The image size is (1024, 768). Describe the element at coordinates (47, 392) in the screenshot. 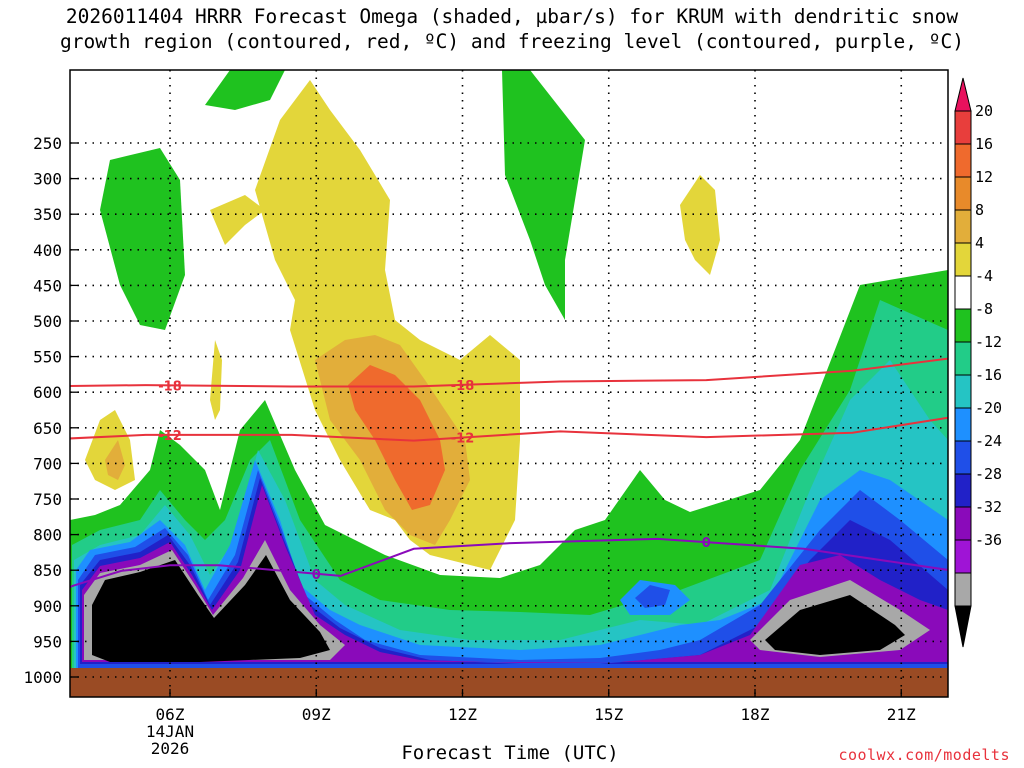

I see `y-tick-label-600: 600` at that location.